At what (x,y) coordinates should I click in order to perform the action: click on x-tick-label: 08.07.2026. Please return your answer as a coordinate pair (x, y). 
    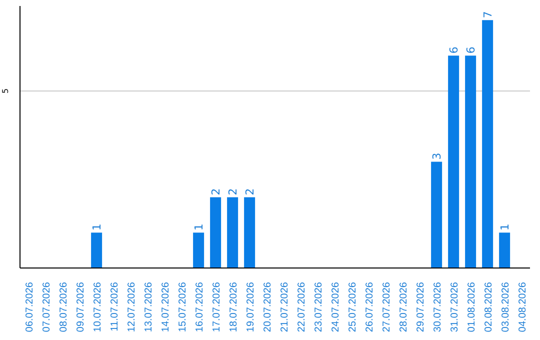
    Looking at the image, I should click on (64, 307).